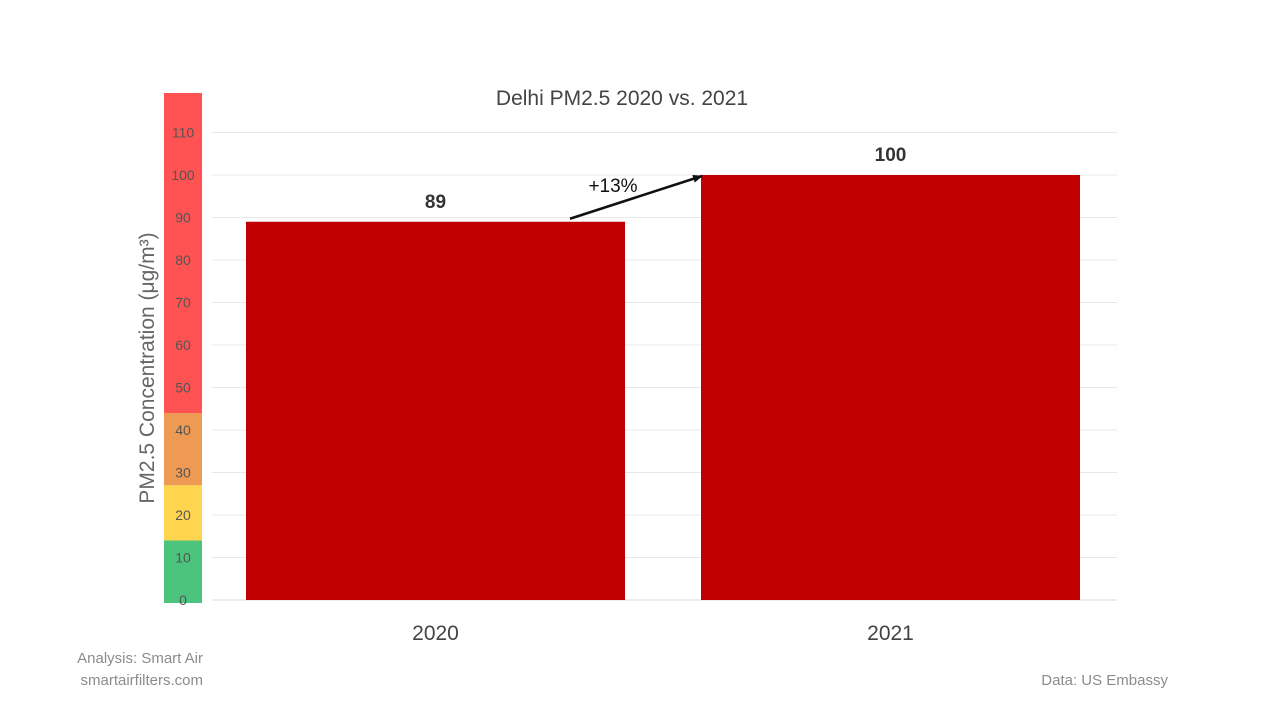  I want to click on chart-title: Delhi PM2.5 2020 vs. 2021, so click(622, 98).